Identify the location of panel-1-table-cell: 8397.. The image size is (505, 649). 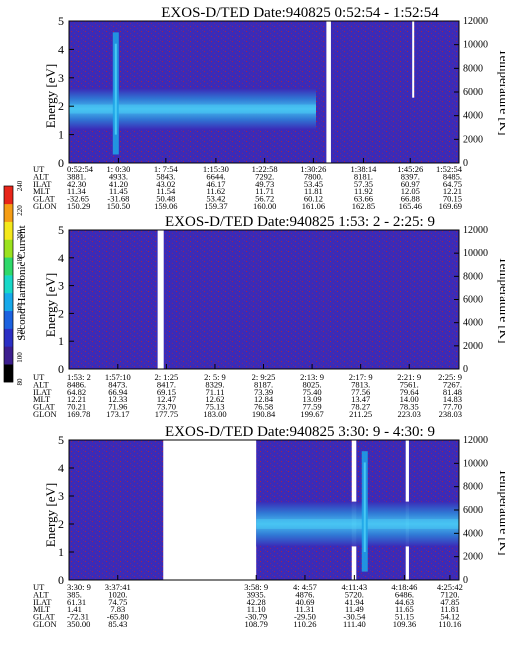
(410, 176).